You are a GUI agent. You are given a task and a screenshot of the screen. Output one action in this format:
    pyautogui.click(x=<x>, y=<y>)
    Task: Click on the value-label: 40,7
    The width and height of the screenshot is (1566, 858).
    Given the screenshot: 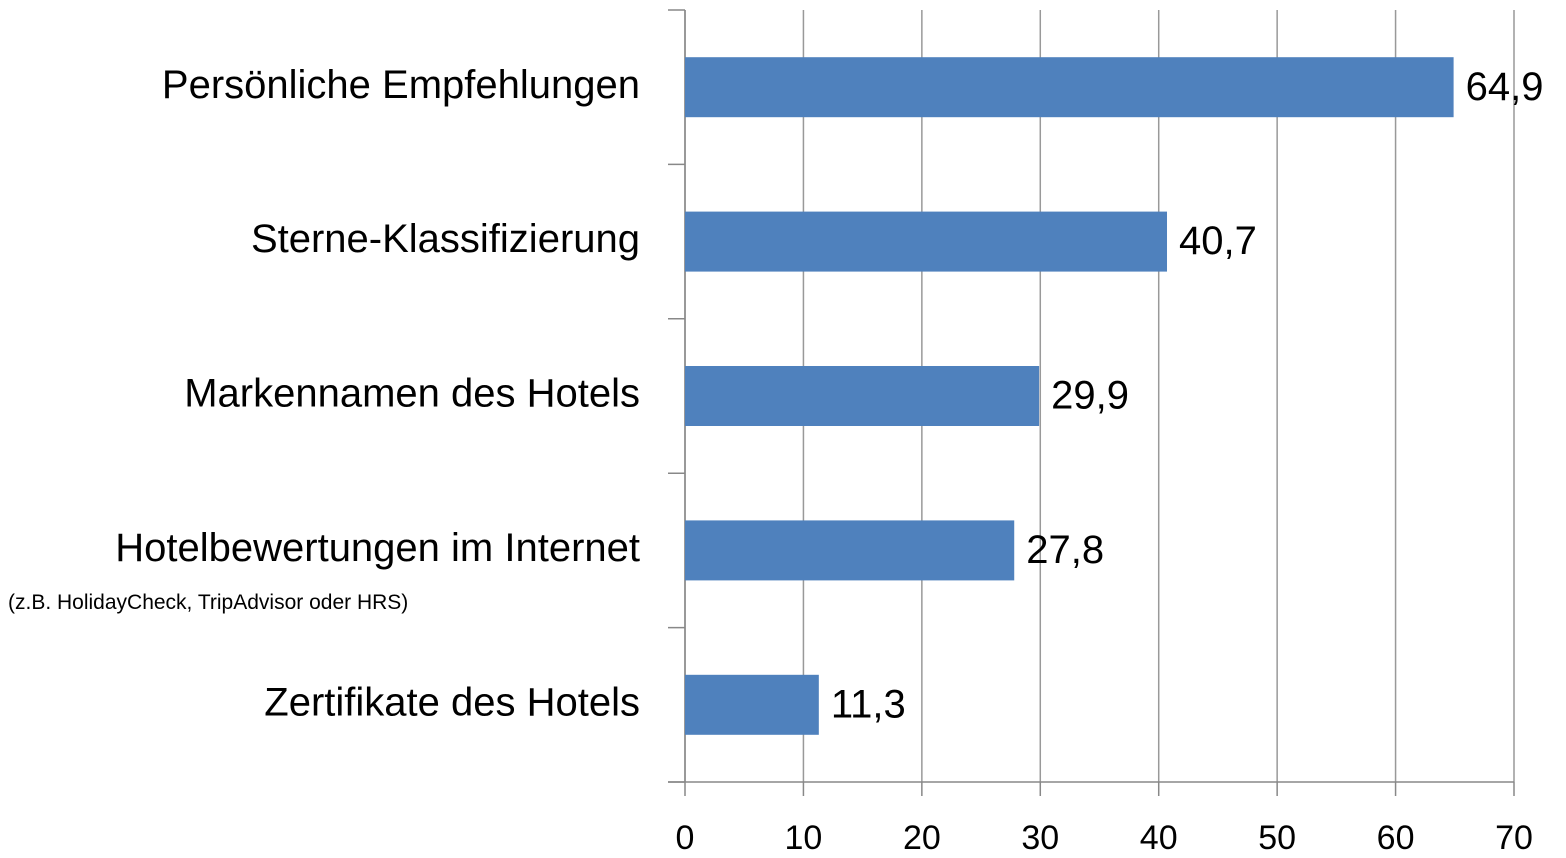 What is the action you would take?
    pyautogui.click(x=1218, y=241)
    